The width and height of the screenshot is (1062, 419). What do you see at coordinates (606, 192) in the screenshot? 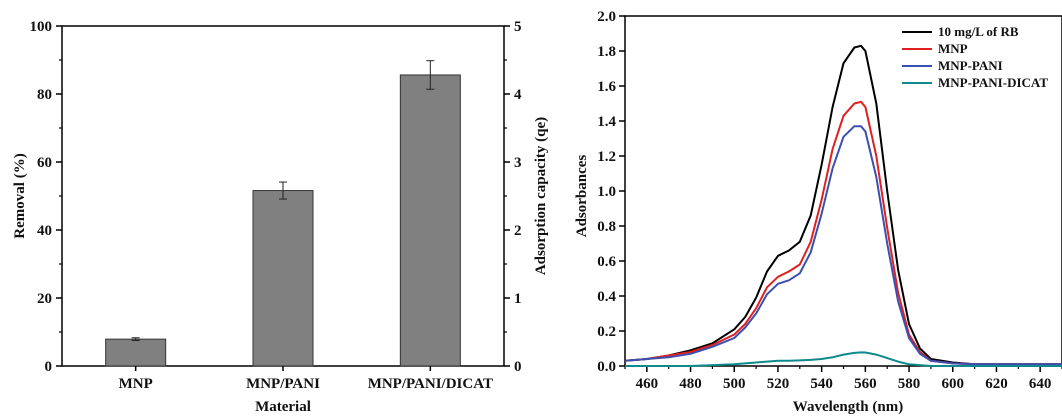
I see `y-tick-label: 1.0` at bounding box center [606, 192].